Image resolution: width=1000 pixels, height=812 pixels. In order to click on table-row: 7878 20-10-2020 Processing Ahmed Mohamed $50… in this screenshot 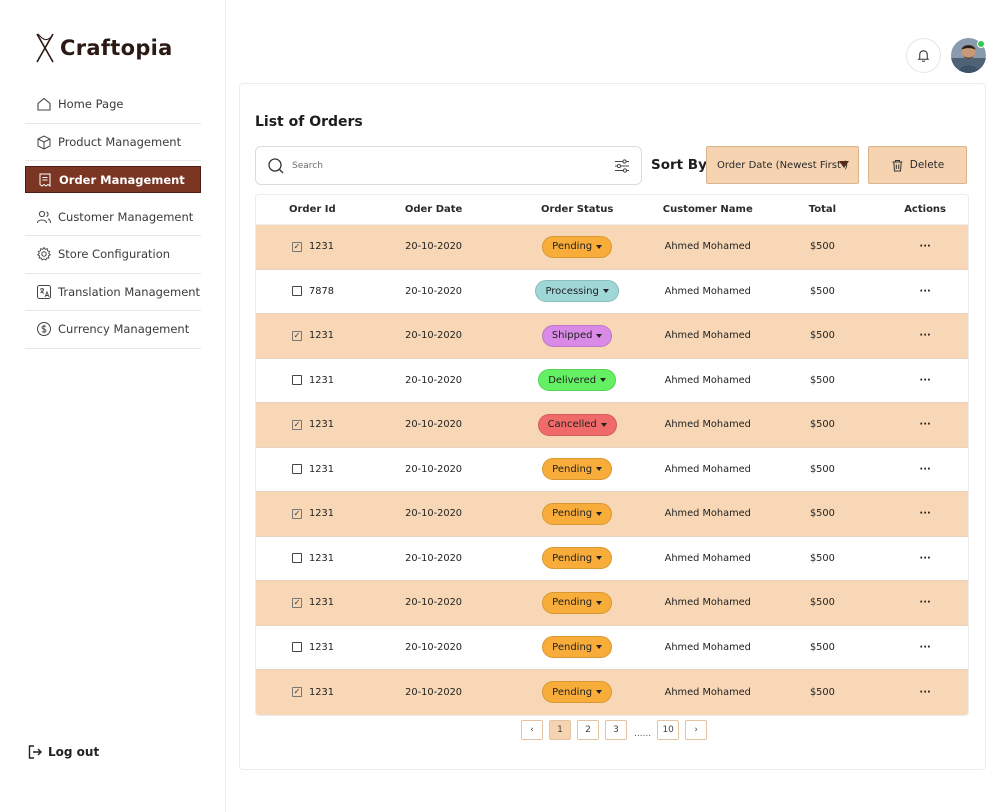, I will do `click(612, 292)`.